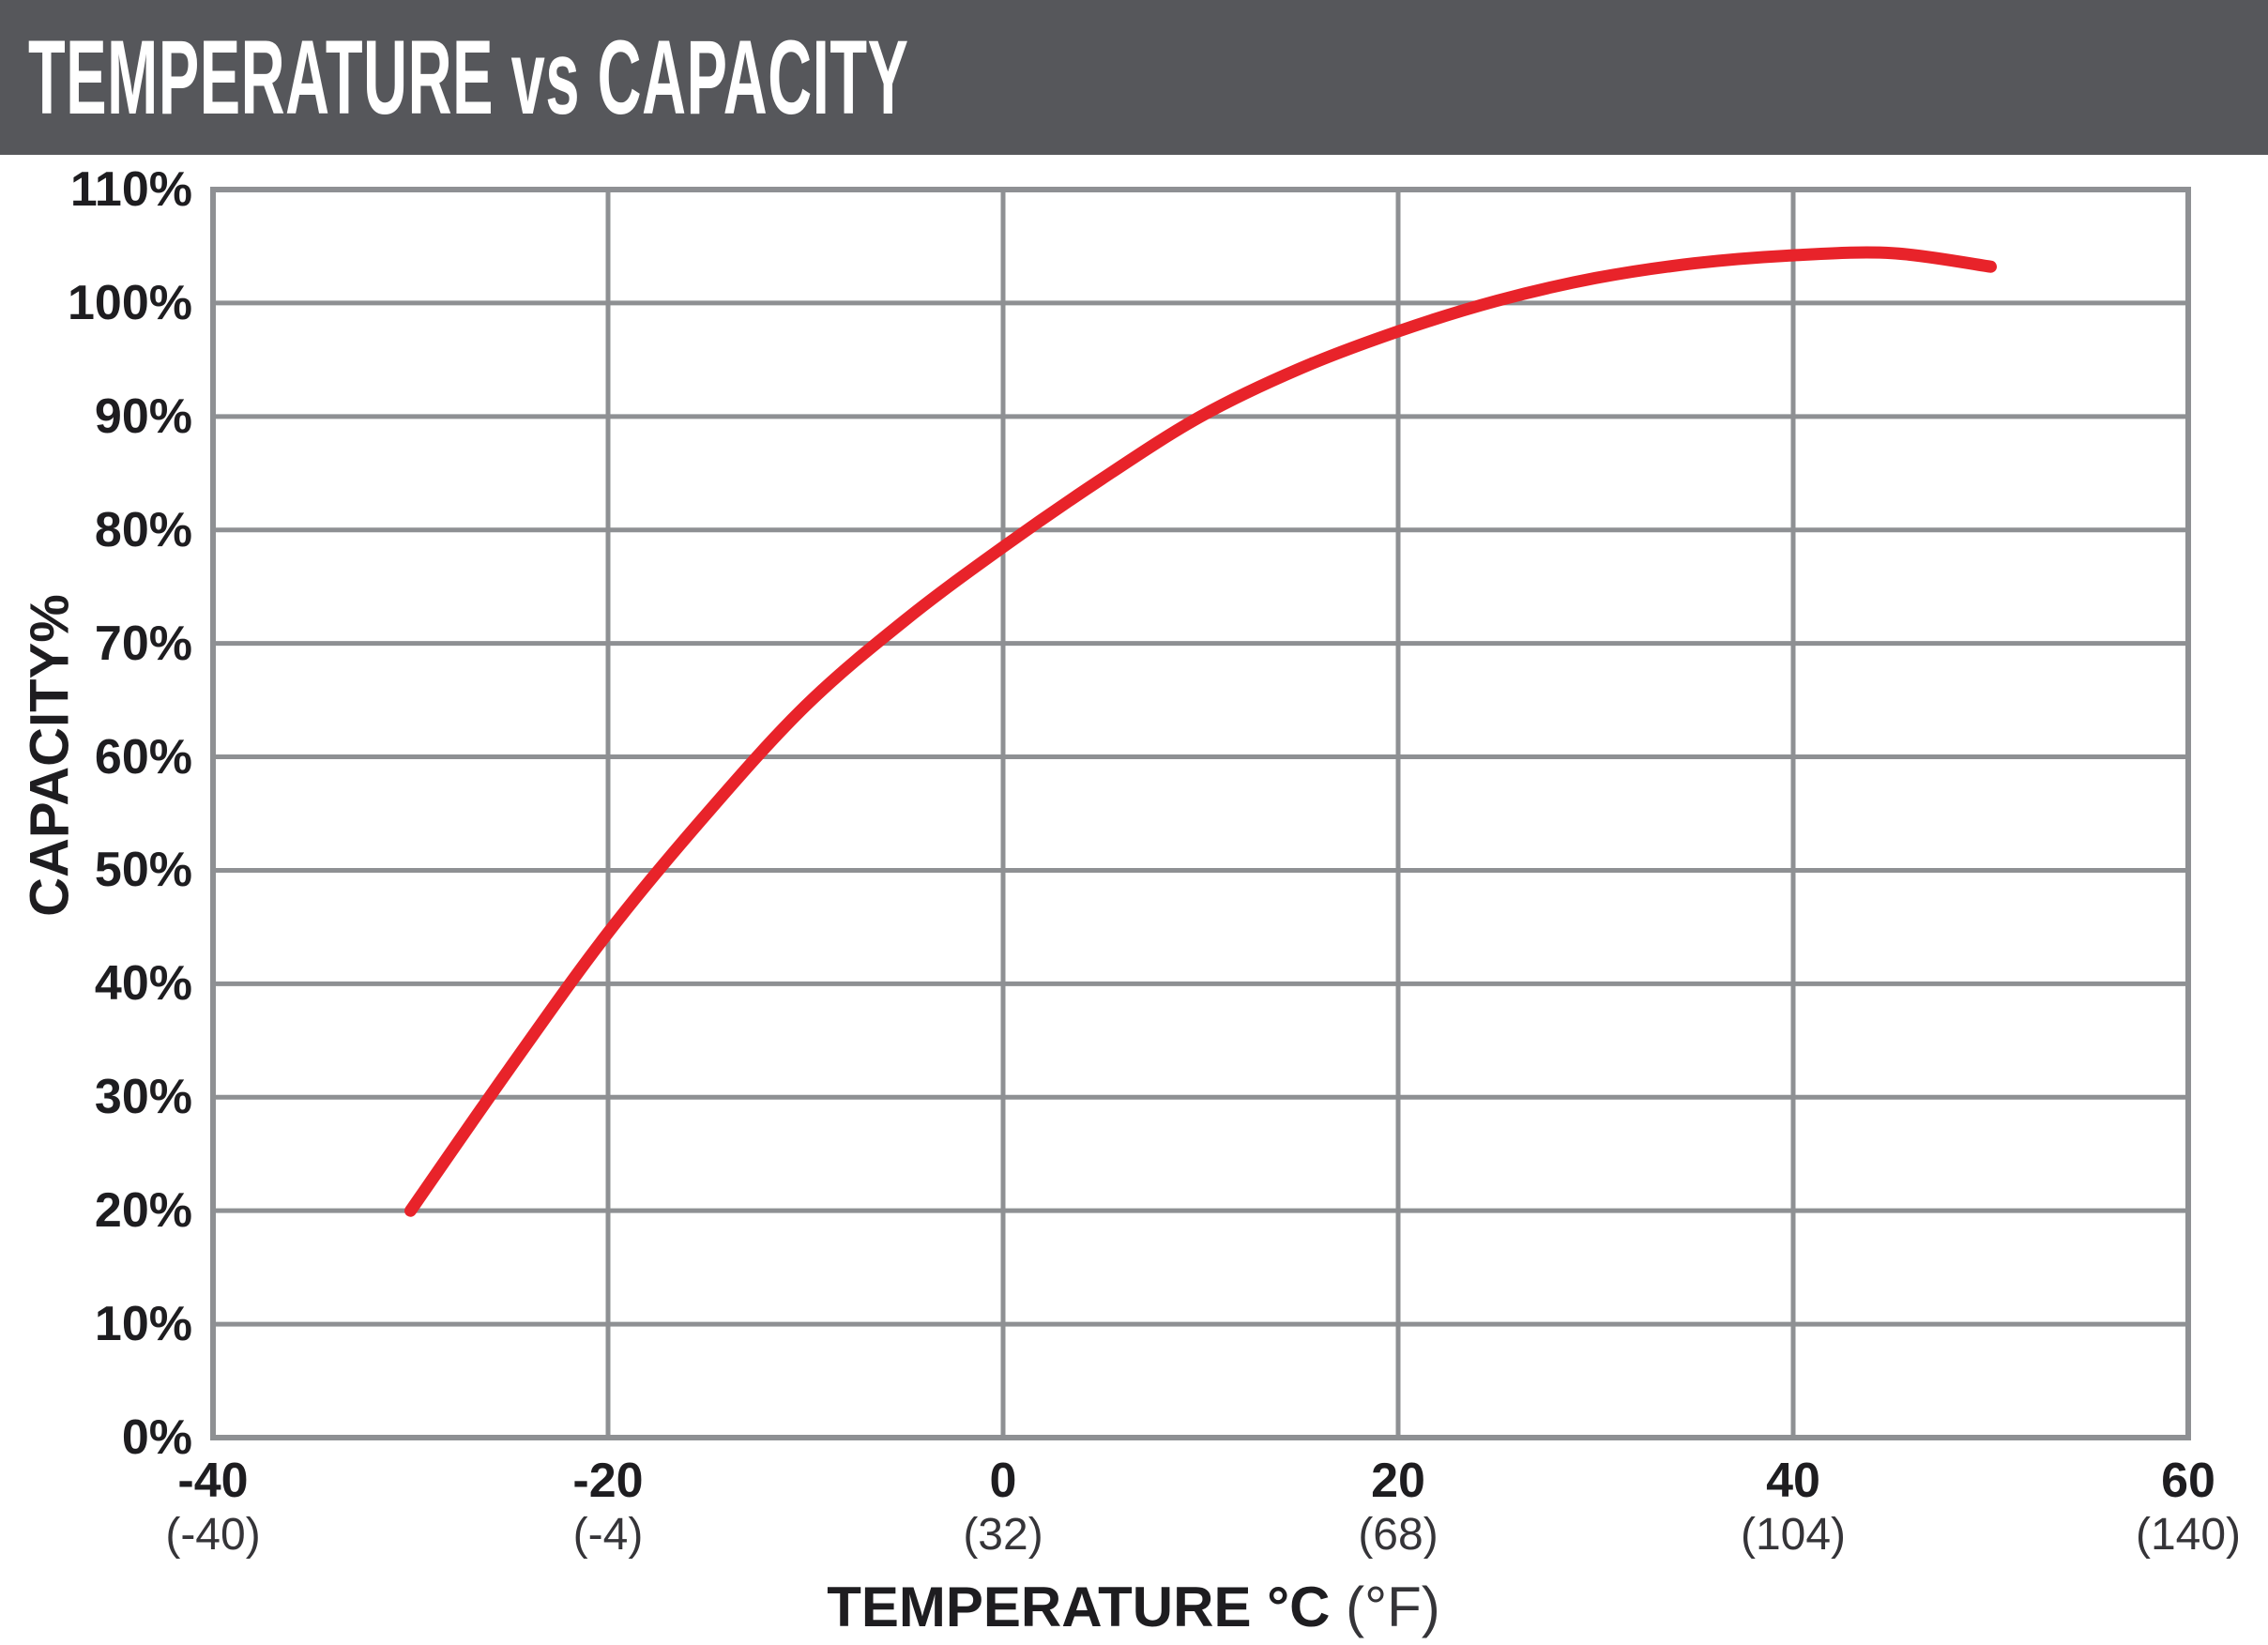 This screenshot has width=2268, height=1645. Describe the element at coordinates (130, 302) in the screenshot. I see `y-tick-label: 100%` at that location.